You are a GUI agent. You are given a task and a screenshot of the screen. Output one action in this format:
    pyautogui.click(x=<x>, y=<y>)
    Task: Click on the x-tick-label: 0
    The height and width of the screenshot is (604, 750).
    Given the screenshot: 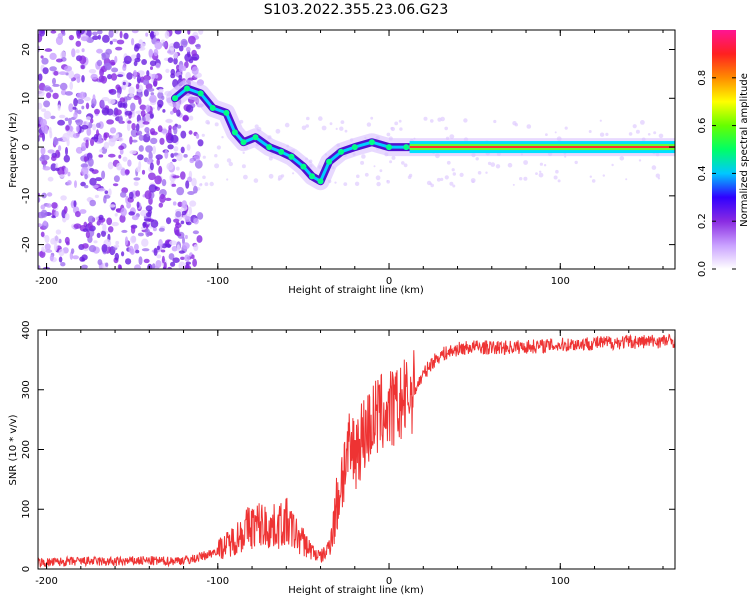 What is the action you would take?
    pyautogui.click(x=389, y=281)
    